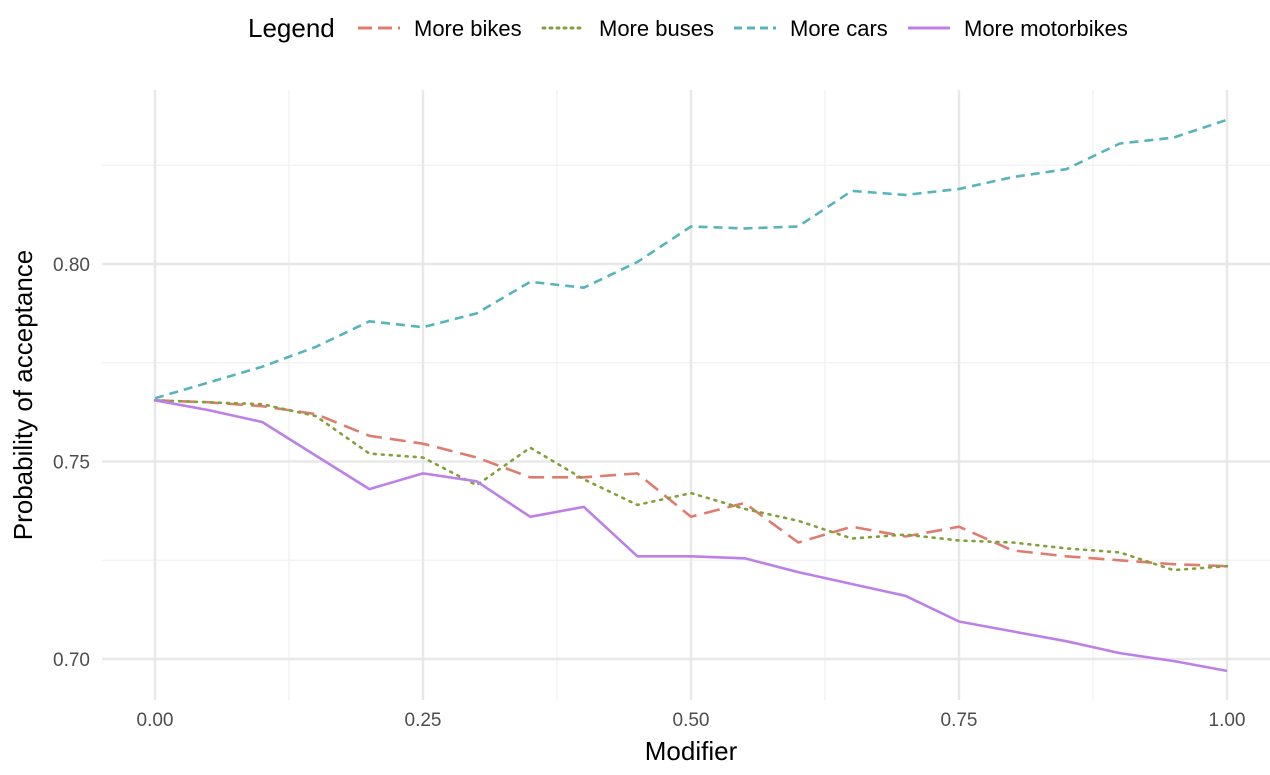  I want to click on x-tick-label: 1.00, so click(1227, 720).